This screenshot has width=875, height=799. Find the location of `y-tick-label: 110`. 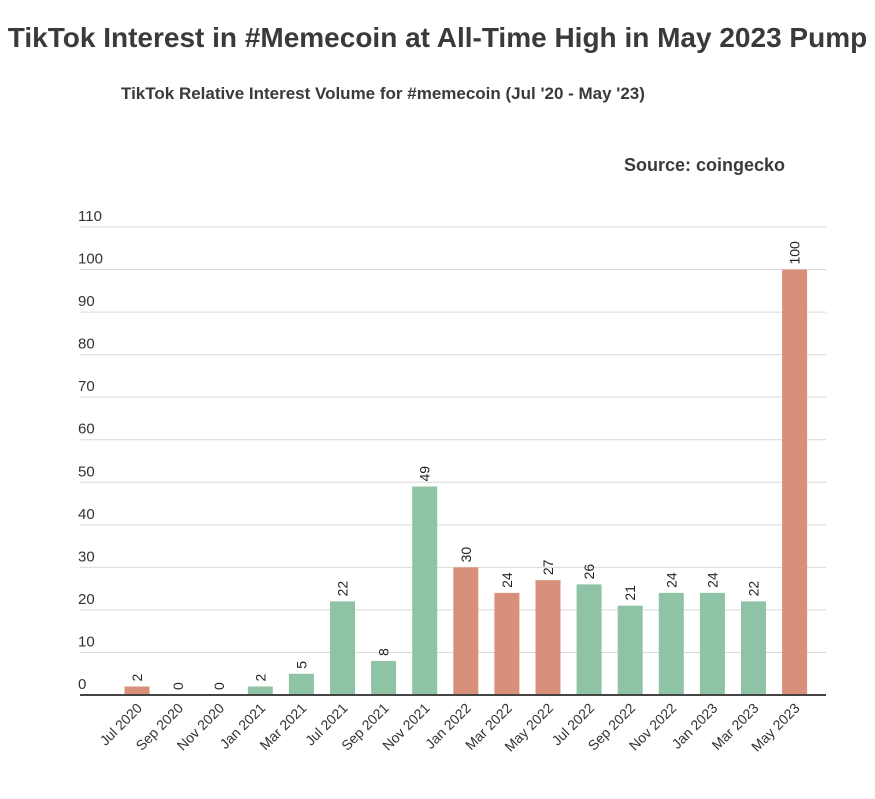

y-tick-label: 110 is located at coordinates (90, 216).